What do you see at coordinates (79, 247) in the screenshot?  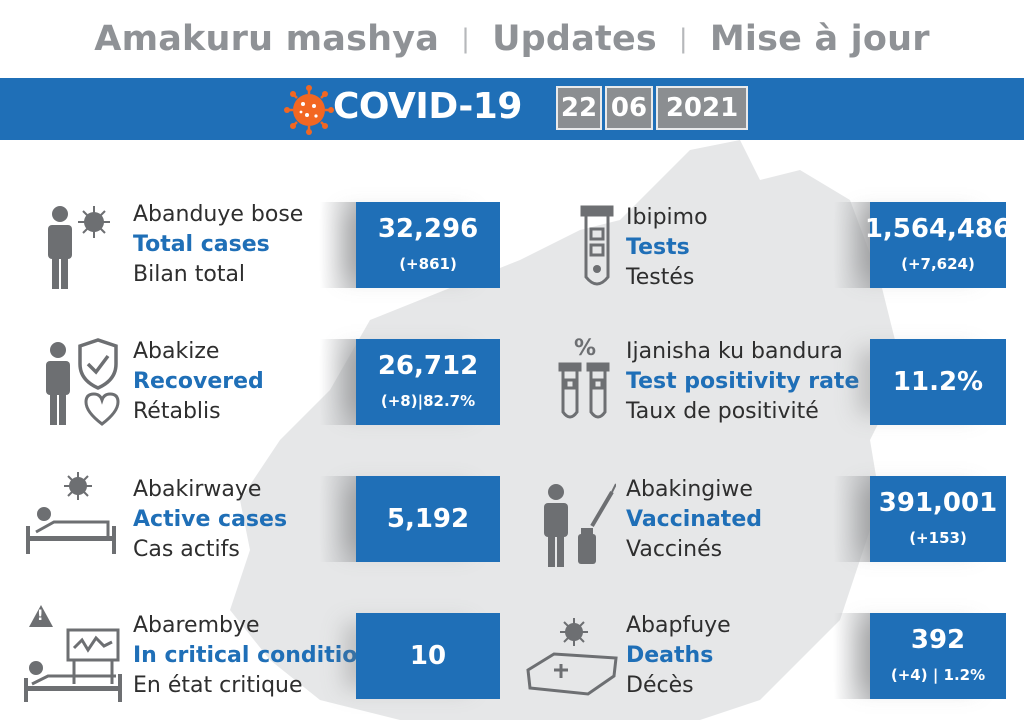 I see `person-virus-icon` at bounding box center [79, 247].